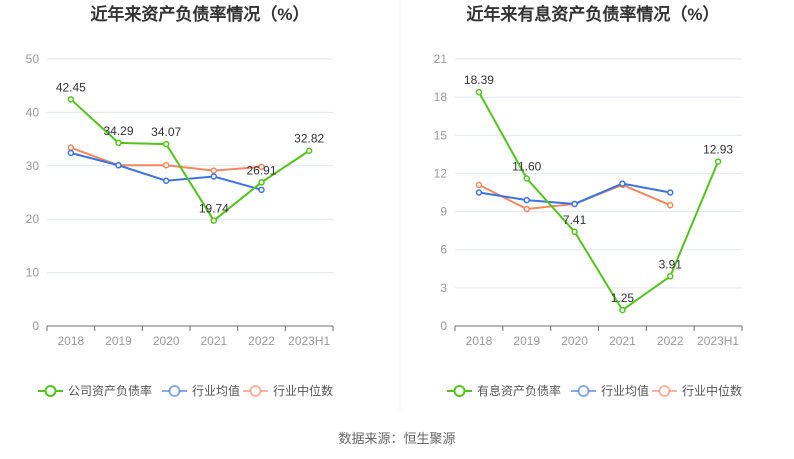 The width and height of the screenshot is (794, 459). Describe the element at coordinates (671, 264) in the screenshot. I see `data-label: 3.91` at that location.